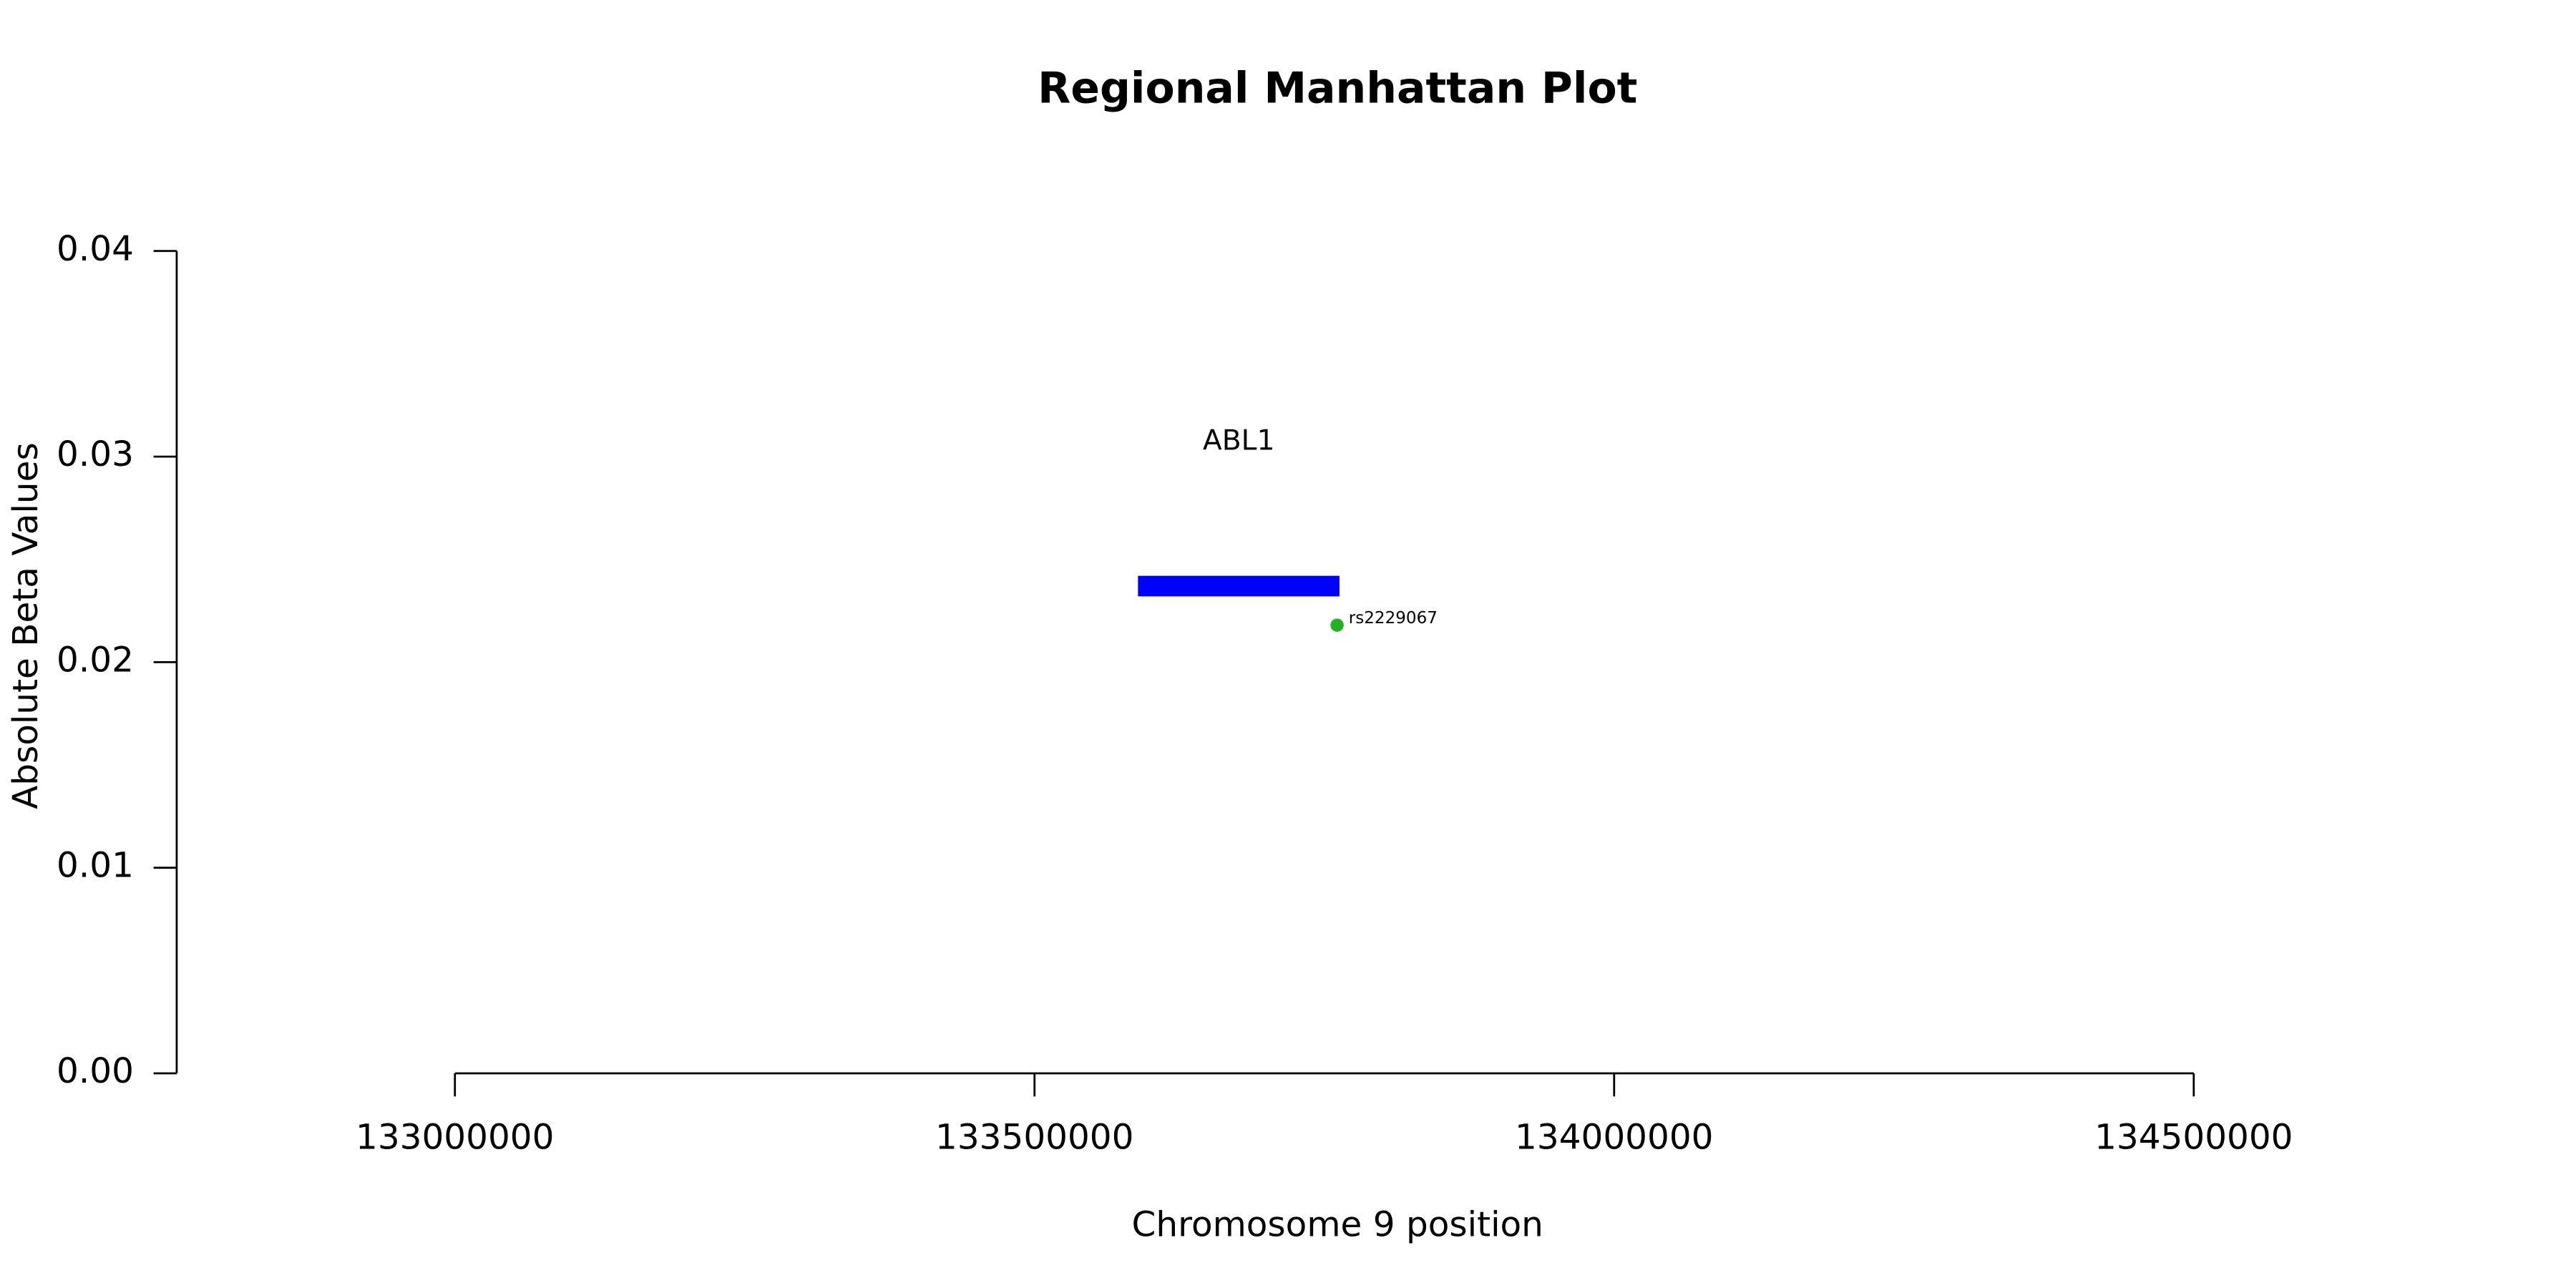 Image resolution: width=2576 pixels, height=1288 pixels. I want to click on y-tick-label: 0.00, so click(95, 1071).